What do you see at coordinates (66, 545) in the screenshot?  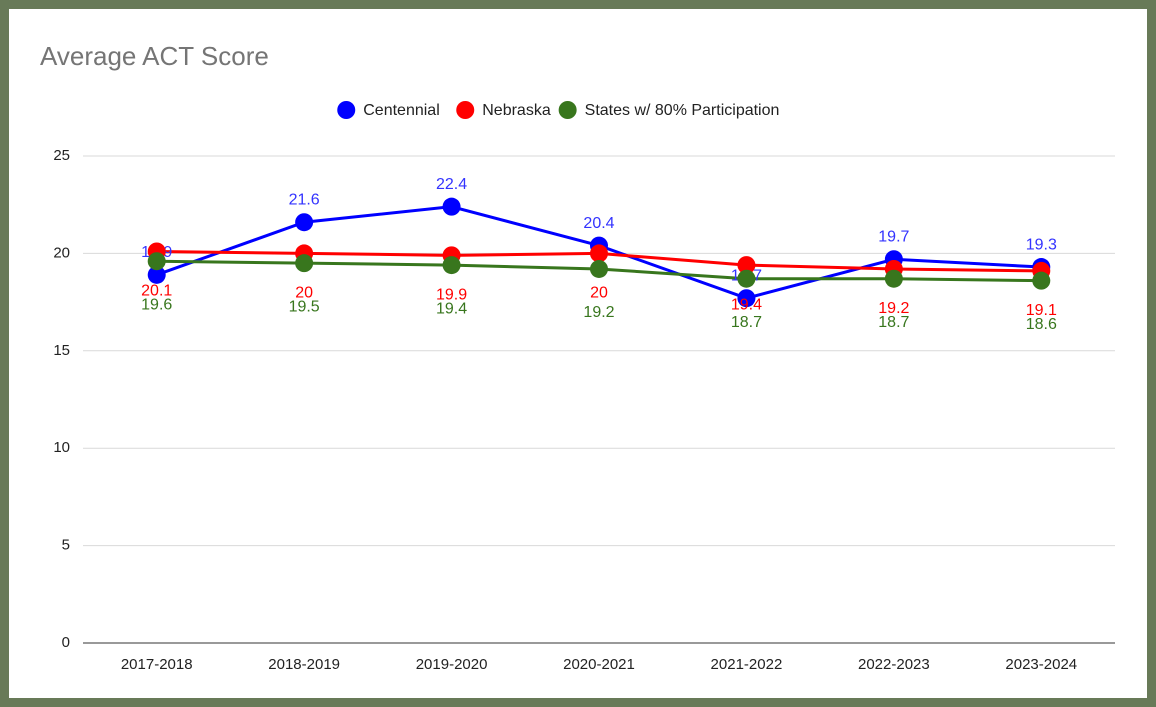 I see `y-tick-label: 5` at bounding box center [66, 545].